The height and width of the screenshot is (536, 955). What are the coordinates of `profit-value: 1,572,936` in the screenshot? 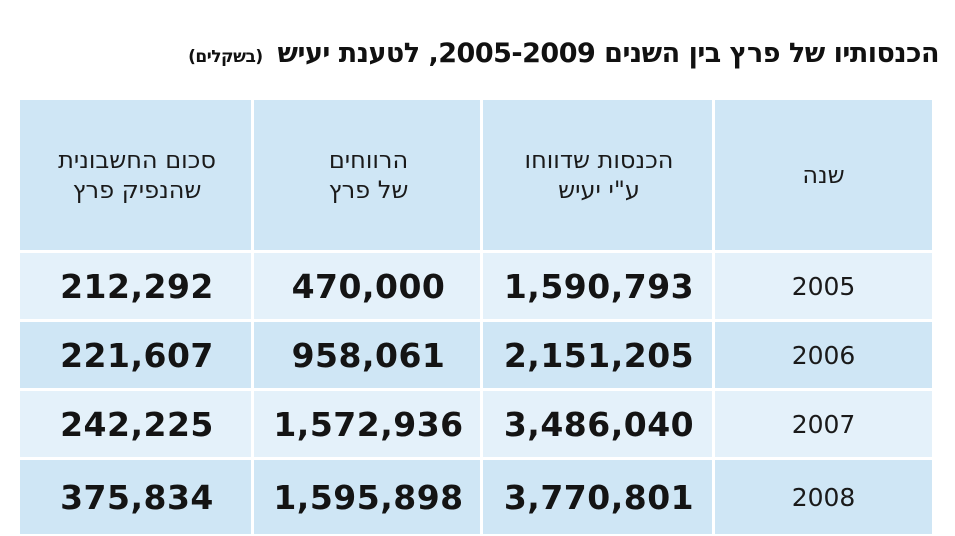 It's located at (368, 424).